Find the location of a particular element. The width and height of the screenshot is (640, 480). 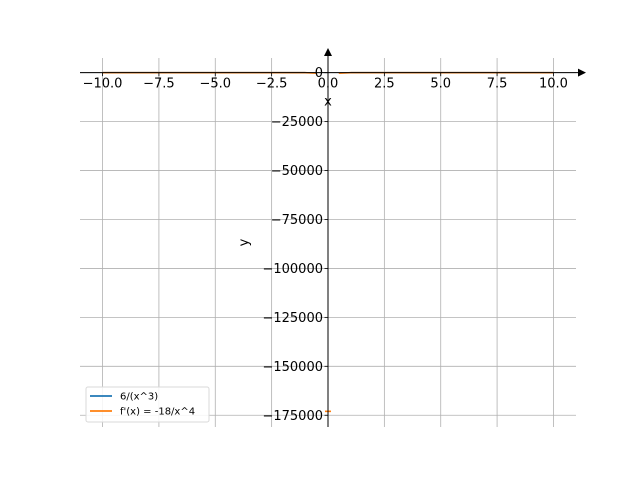

legend: 6/(x^3) f'(x) = -18/x^4 is located at coordinates (147, 404).